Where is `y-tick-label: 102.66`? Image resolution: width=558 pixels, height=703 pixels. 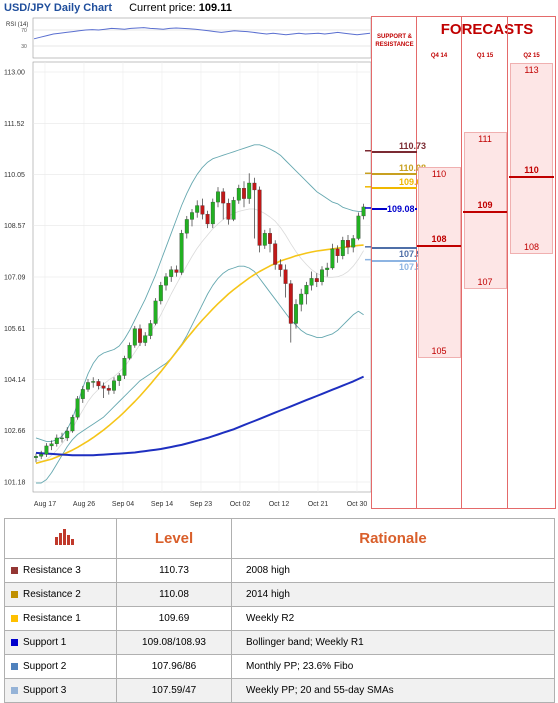
y-tick-label: 102.66 is located at coordinates (15, 431).